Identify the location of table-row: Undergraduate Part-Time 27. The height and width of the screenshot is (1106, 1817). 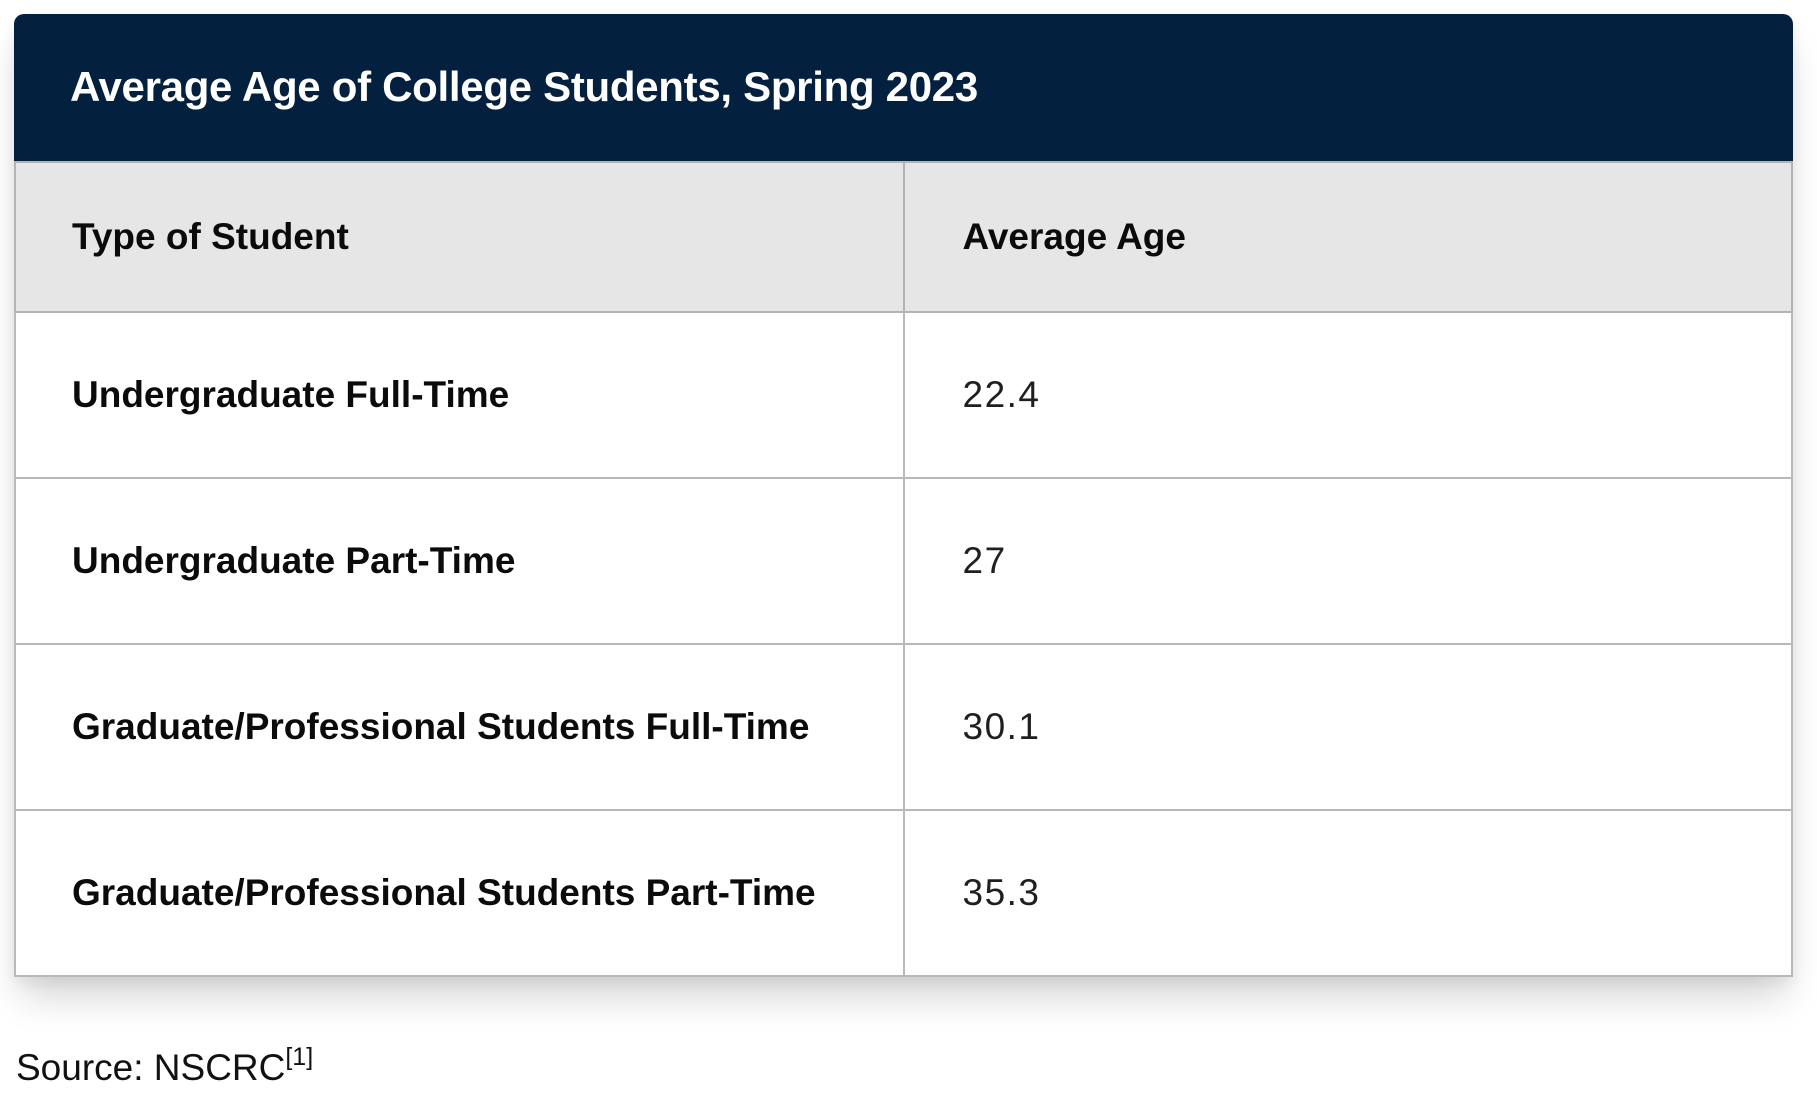
(903, 561).